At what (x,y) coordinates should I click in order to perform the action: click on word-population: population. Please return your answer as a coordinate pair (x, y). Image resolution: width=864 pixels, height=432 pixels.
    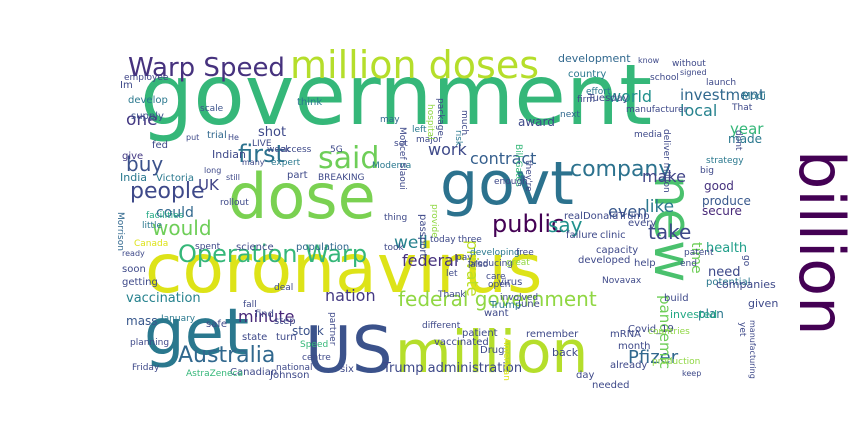
    Looking at the image, I should click on (322, 247).